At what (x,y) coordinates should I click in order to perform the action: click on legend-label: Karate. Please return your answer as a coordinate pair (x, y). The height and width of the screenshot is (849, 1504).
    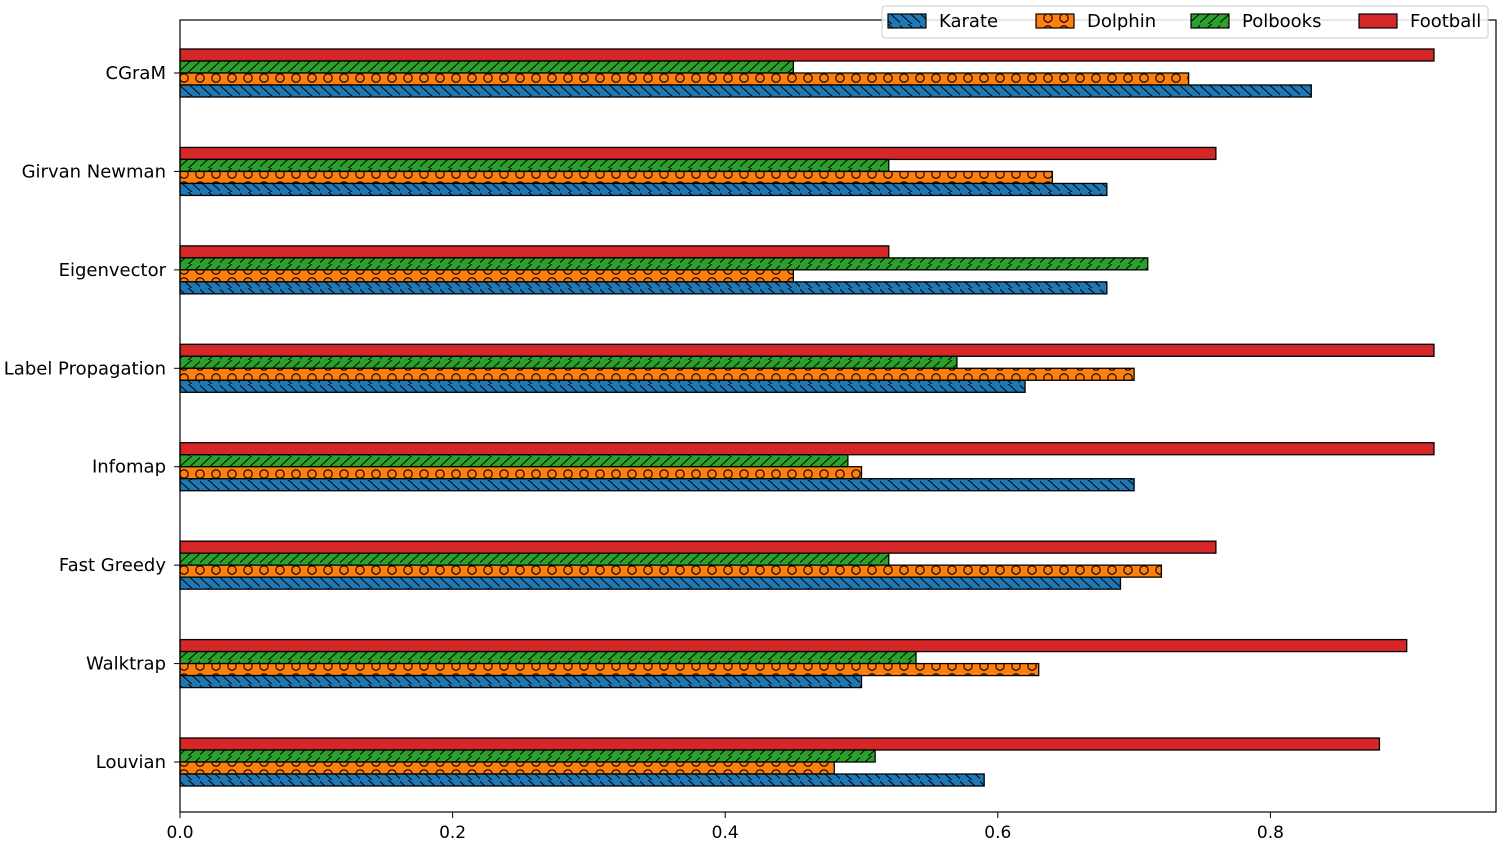
    Looking at the image, I should click on (968, 21).